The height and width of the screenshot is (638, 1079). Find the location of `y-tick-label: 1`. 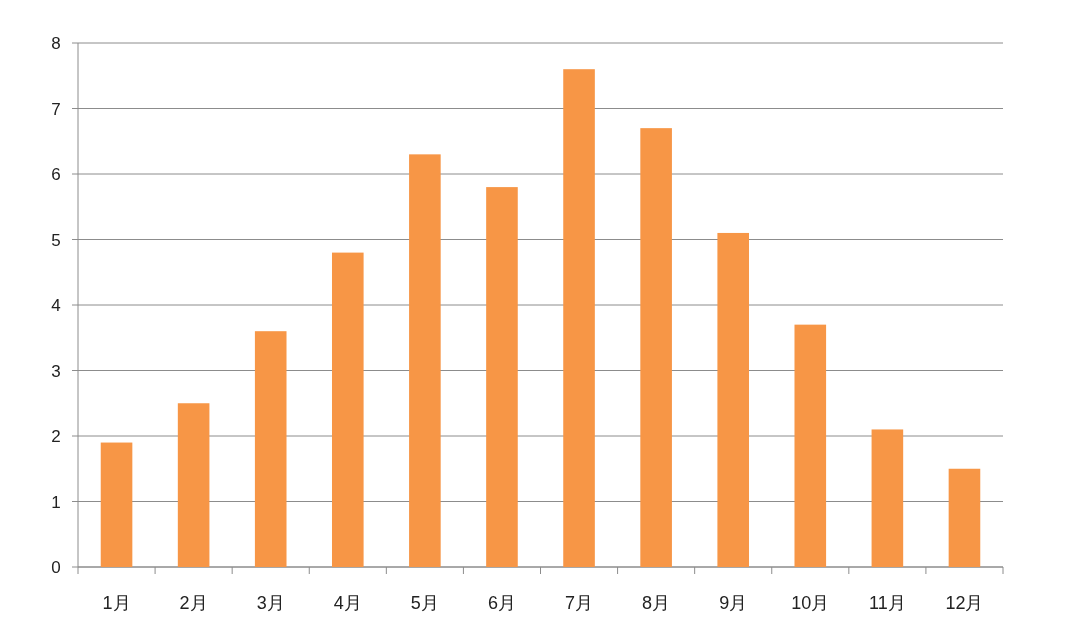

y-tick-label: 1 is located at coordinates (56, 502).